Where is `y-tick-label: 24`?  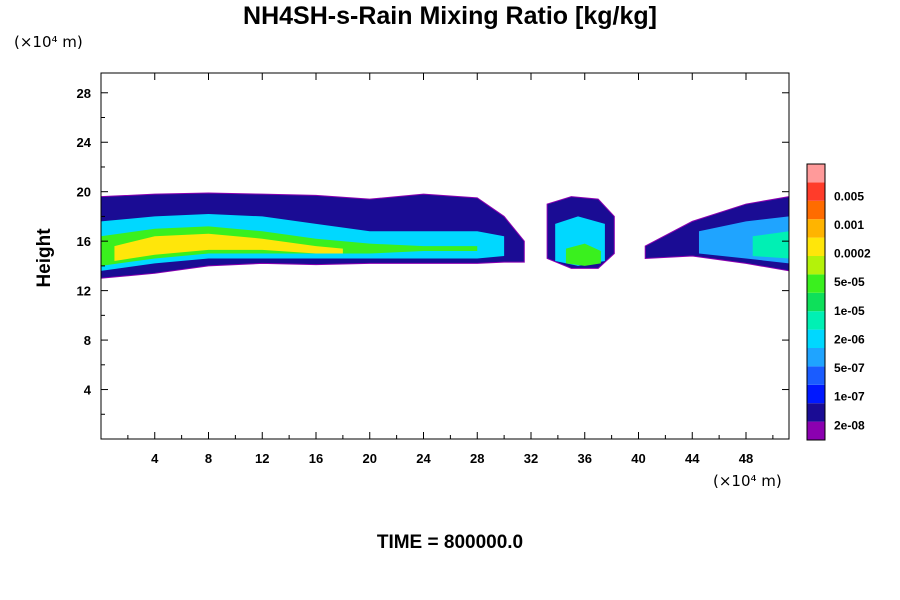 y-tick-label: 24 is located at coordinates (84, 142).